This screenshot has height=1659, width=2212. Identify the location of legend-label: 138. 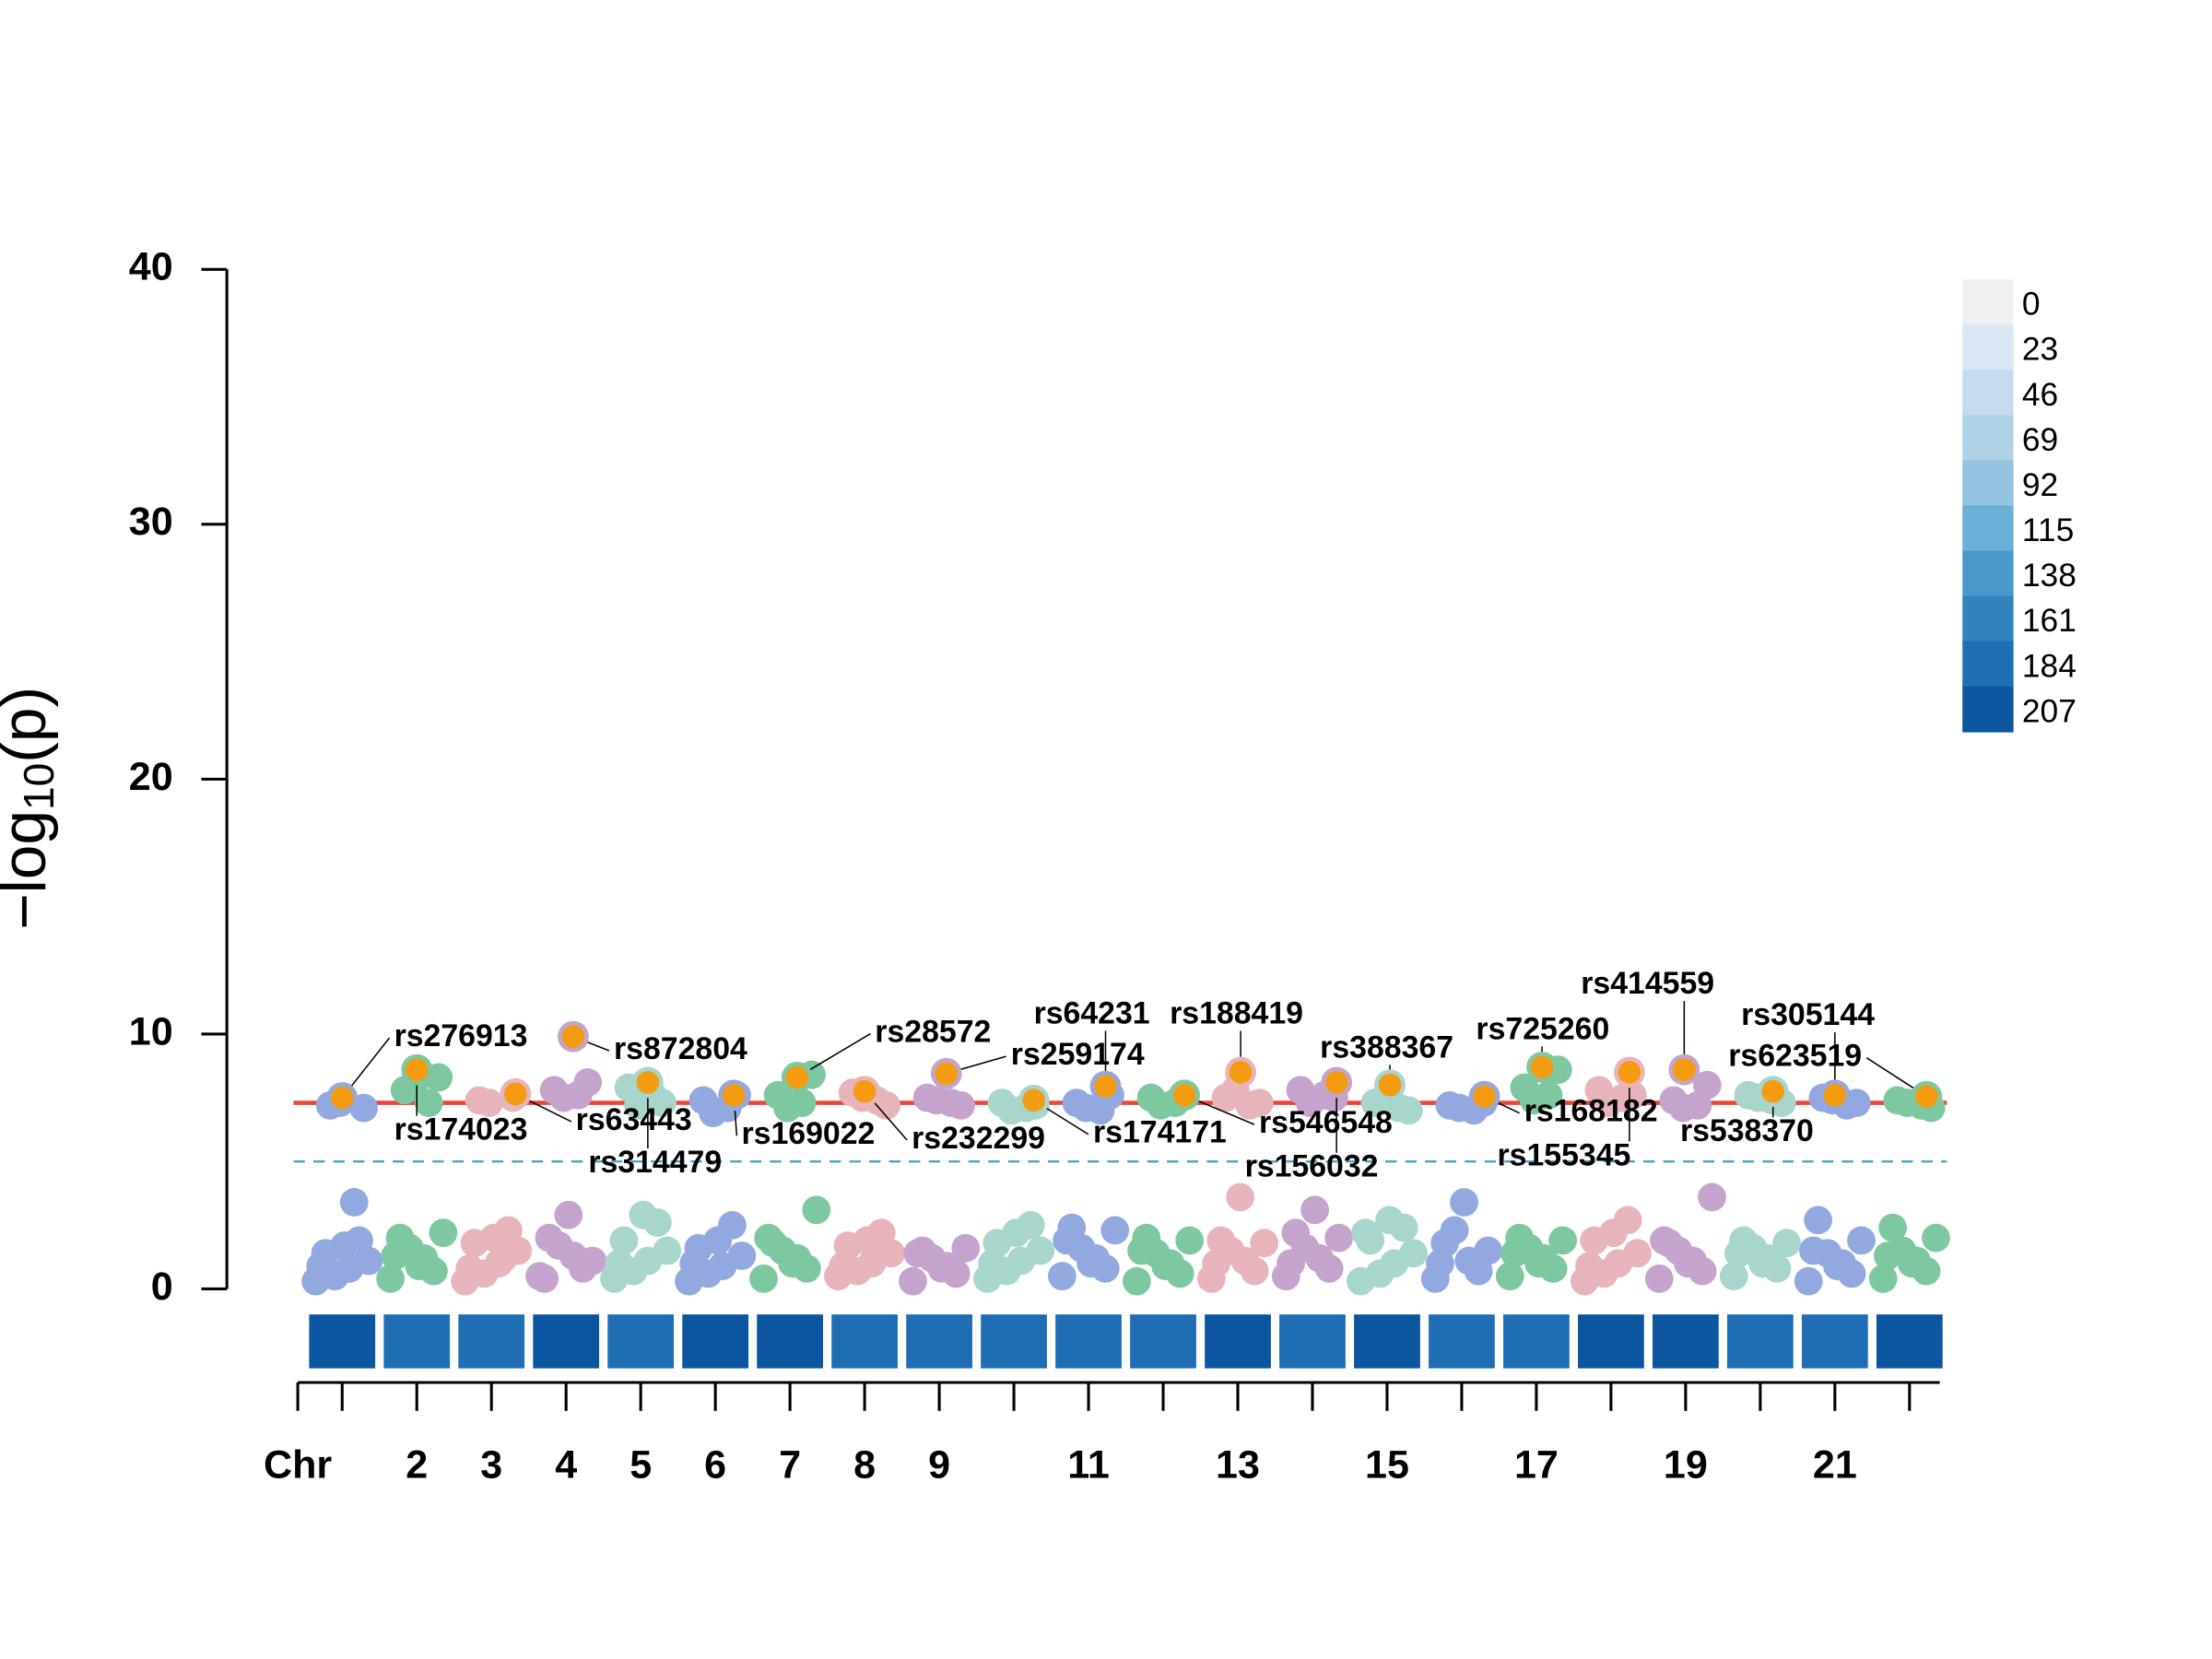
(2049, 576).